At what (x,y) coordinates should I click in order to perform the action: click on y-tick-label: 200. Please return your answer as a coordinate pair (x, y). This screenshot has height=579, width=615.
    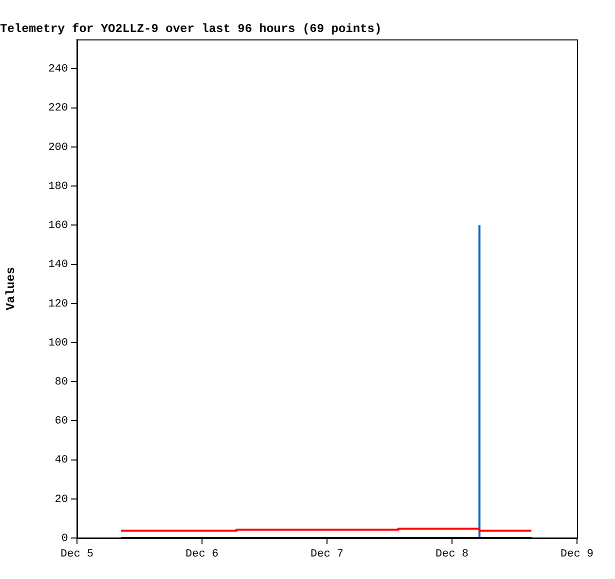
    Looking at the image, I should click on (58, 148).